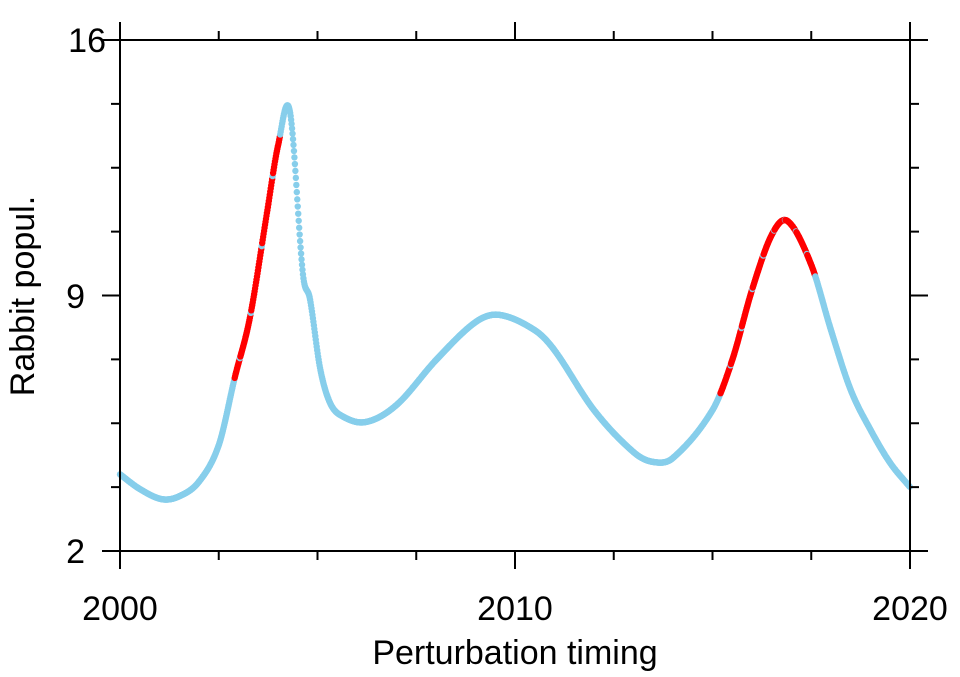  What do you see at coordinates (75, 552) in the screenshot?
I see `y-tick-label: 2` at bounding box center [75, 552].